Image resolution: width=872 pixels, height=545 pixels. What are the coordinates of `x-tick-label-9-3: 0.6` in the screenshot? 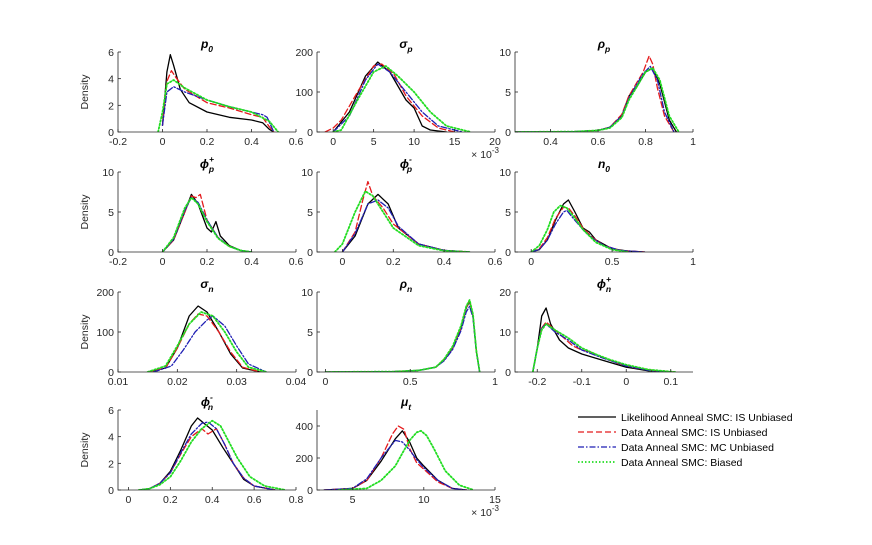 It's located at (254, 500).